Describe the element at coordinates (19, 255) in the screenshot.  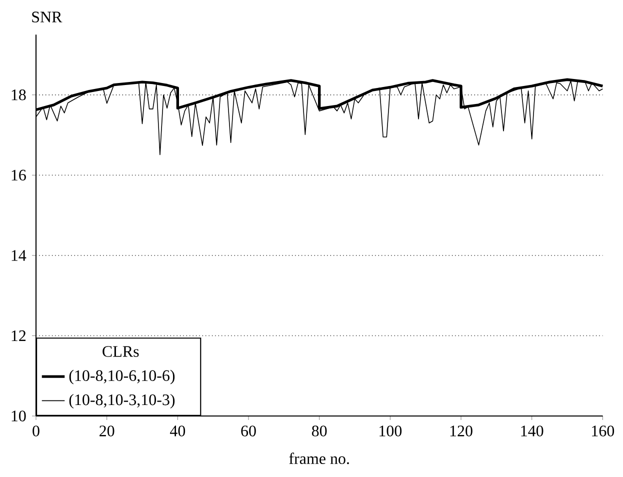
I see `y-tick-label: 14` at that location.